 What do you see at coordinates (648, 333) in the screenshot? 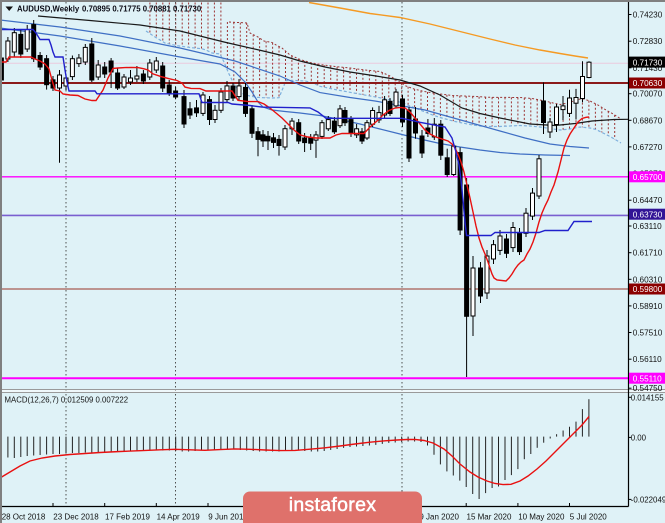
I see `svg-text: 0.57510` at bounding box center [648, 333].